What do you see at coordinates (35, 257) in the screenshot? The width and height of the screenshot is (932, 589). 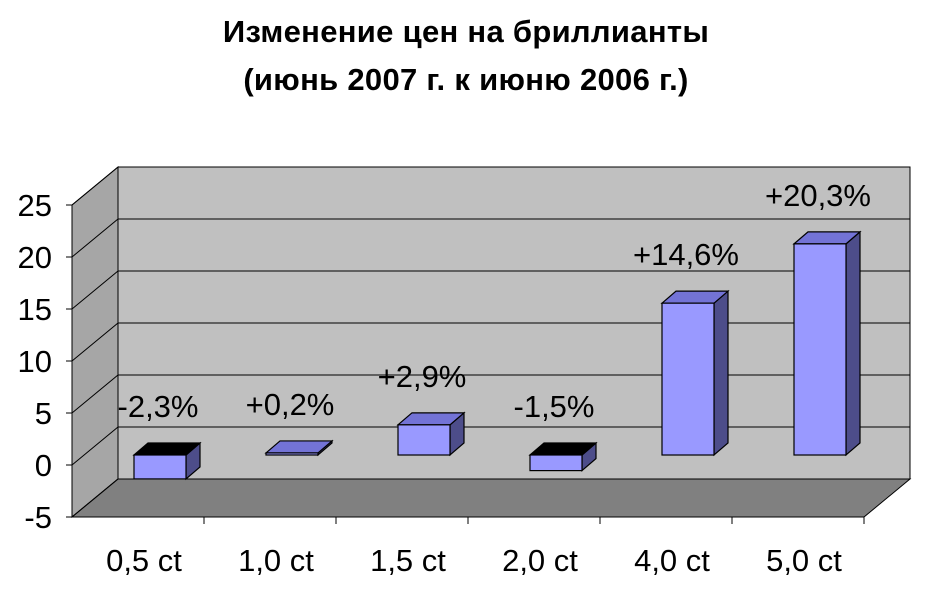 I see `y-tick-label: 20` at bounding box center [35, 257].